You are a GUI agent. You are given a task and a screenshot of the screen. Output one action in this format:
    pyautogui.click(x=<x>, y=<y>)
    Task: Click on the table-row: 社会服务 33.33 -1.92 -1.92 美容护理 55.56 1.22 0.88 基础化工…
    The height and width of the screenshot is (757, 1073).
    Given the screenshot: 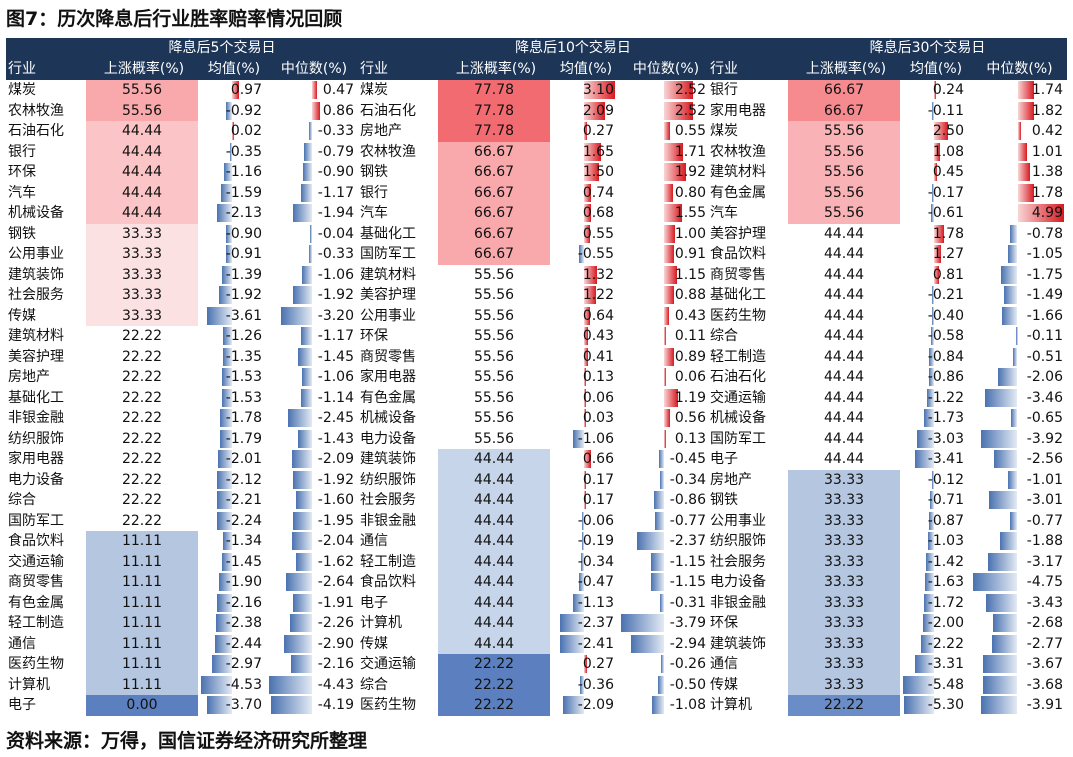 What is the action you would take?
    pyautogui.click(x=536, y=295)
    